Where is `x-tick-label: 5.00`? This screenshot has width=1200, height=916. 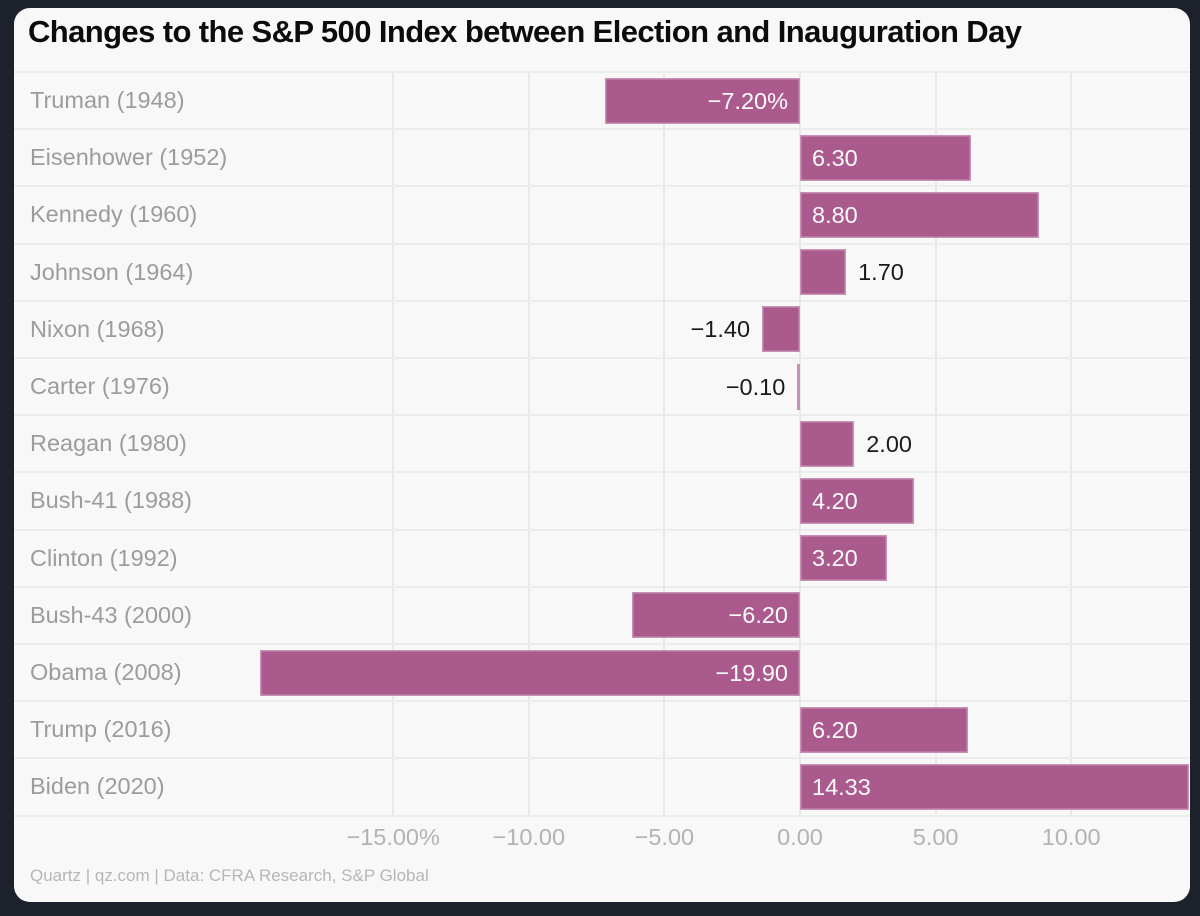 x-tick-label: 5.00 is located at coordinates (935, 836).